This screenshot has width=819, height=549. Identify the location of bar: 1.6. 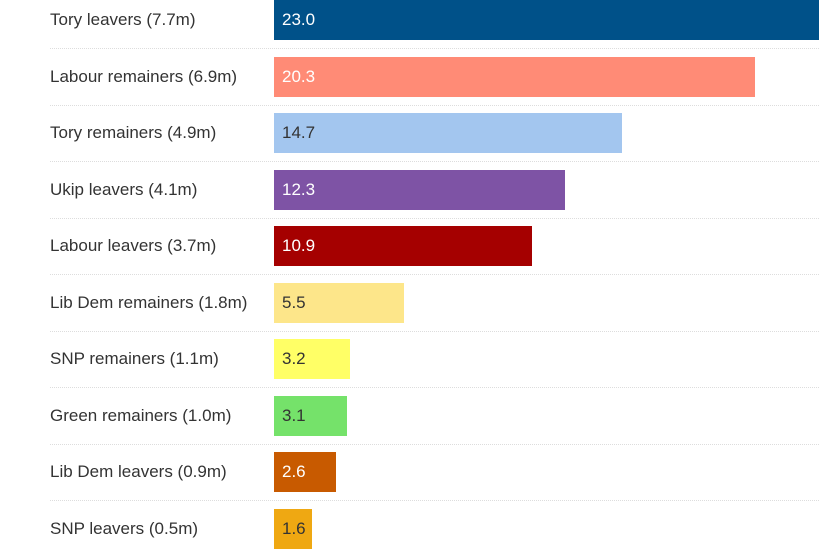
(293, 528).